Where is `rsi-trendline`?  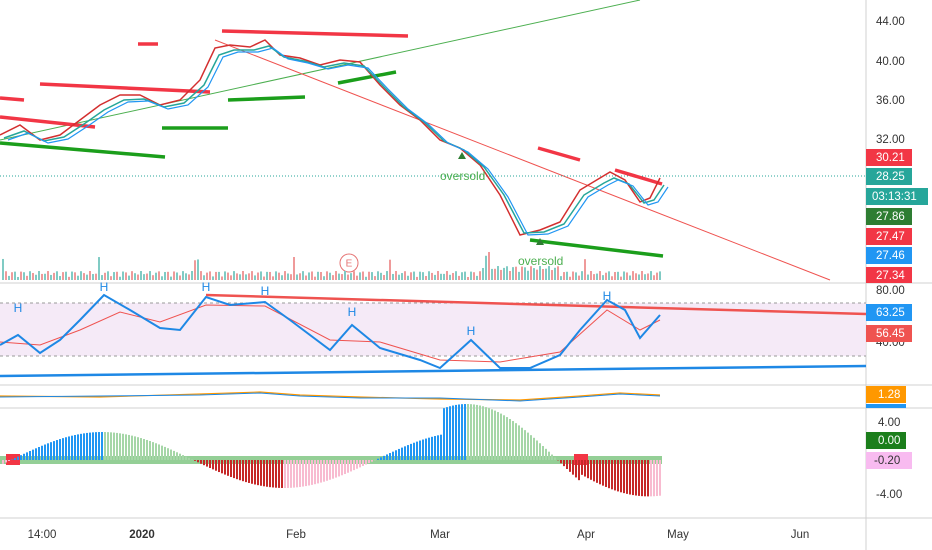
rsi-trendline is located at coordinates (536, 304).